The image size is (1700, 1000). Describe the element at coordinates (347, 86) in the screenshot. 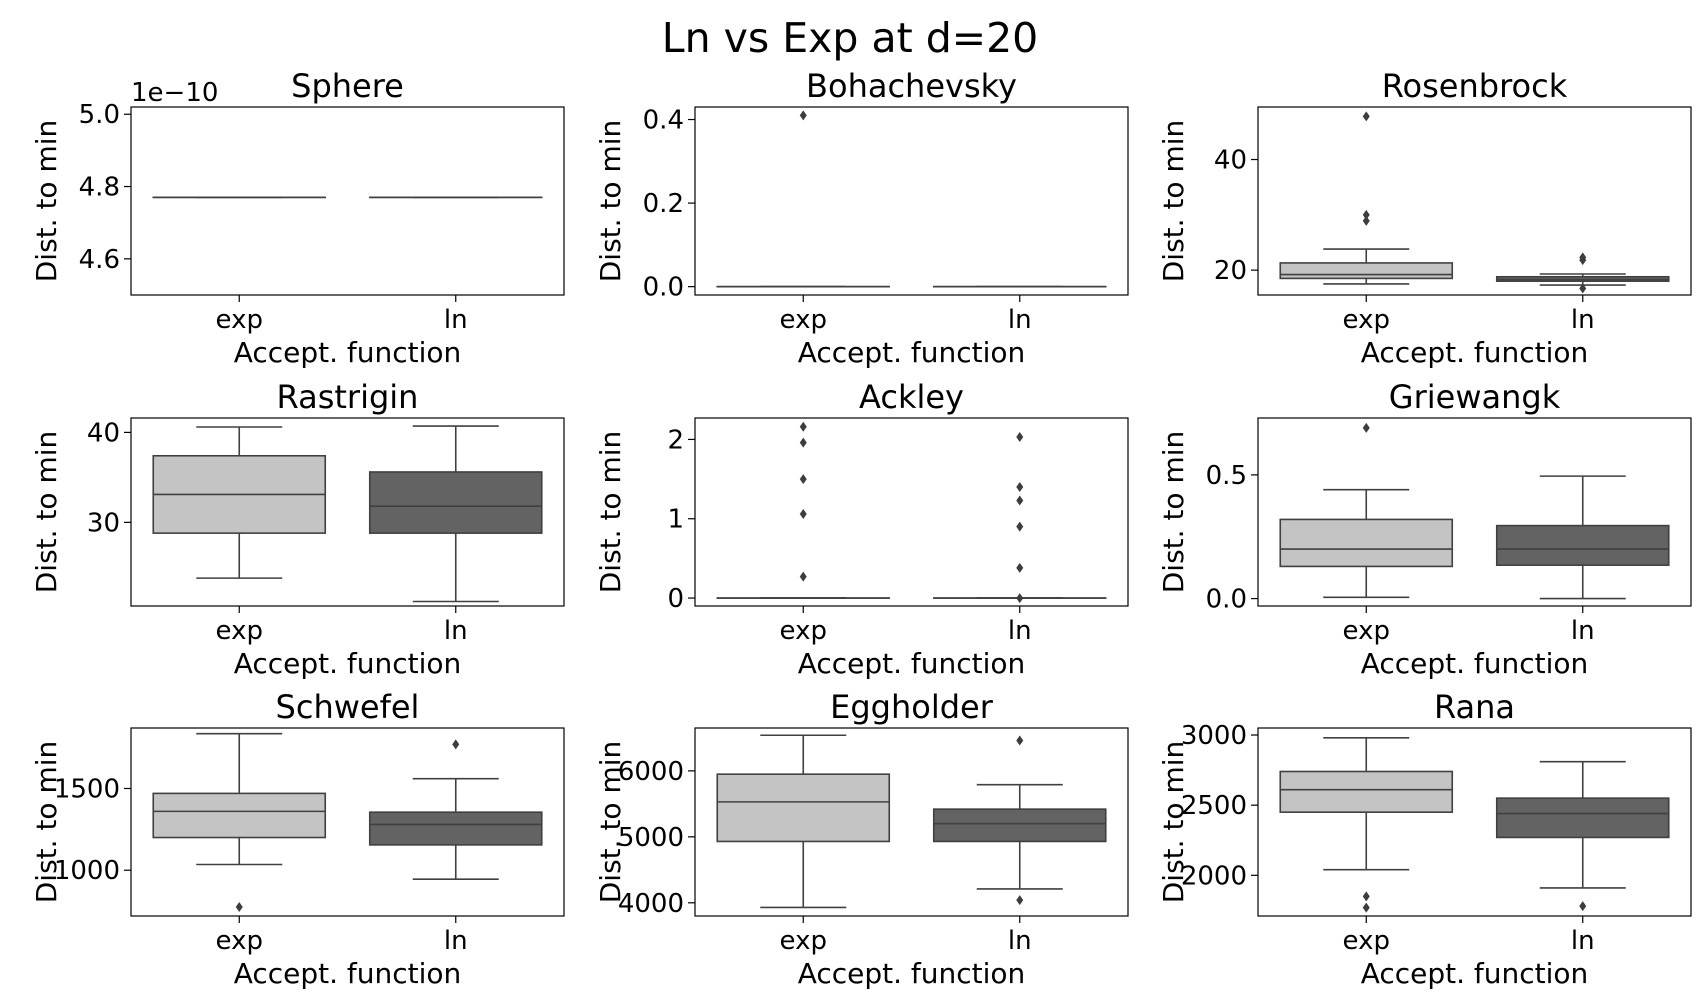

I see `subplot-title: Sphere` at that location.